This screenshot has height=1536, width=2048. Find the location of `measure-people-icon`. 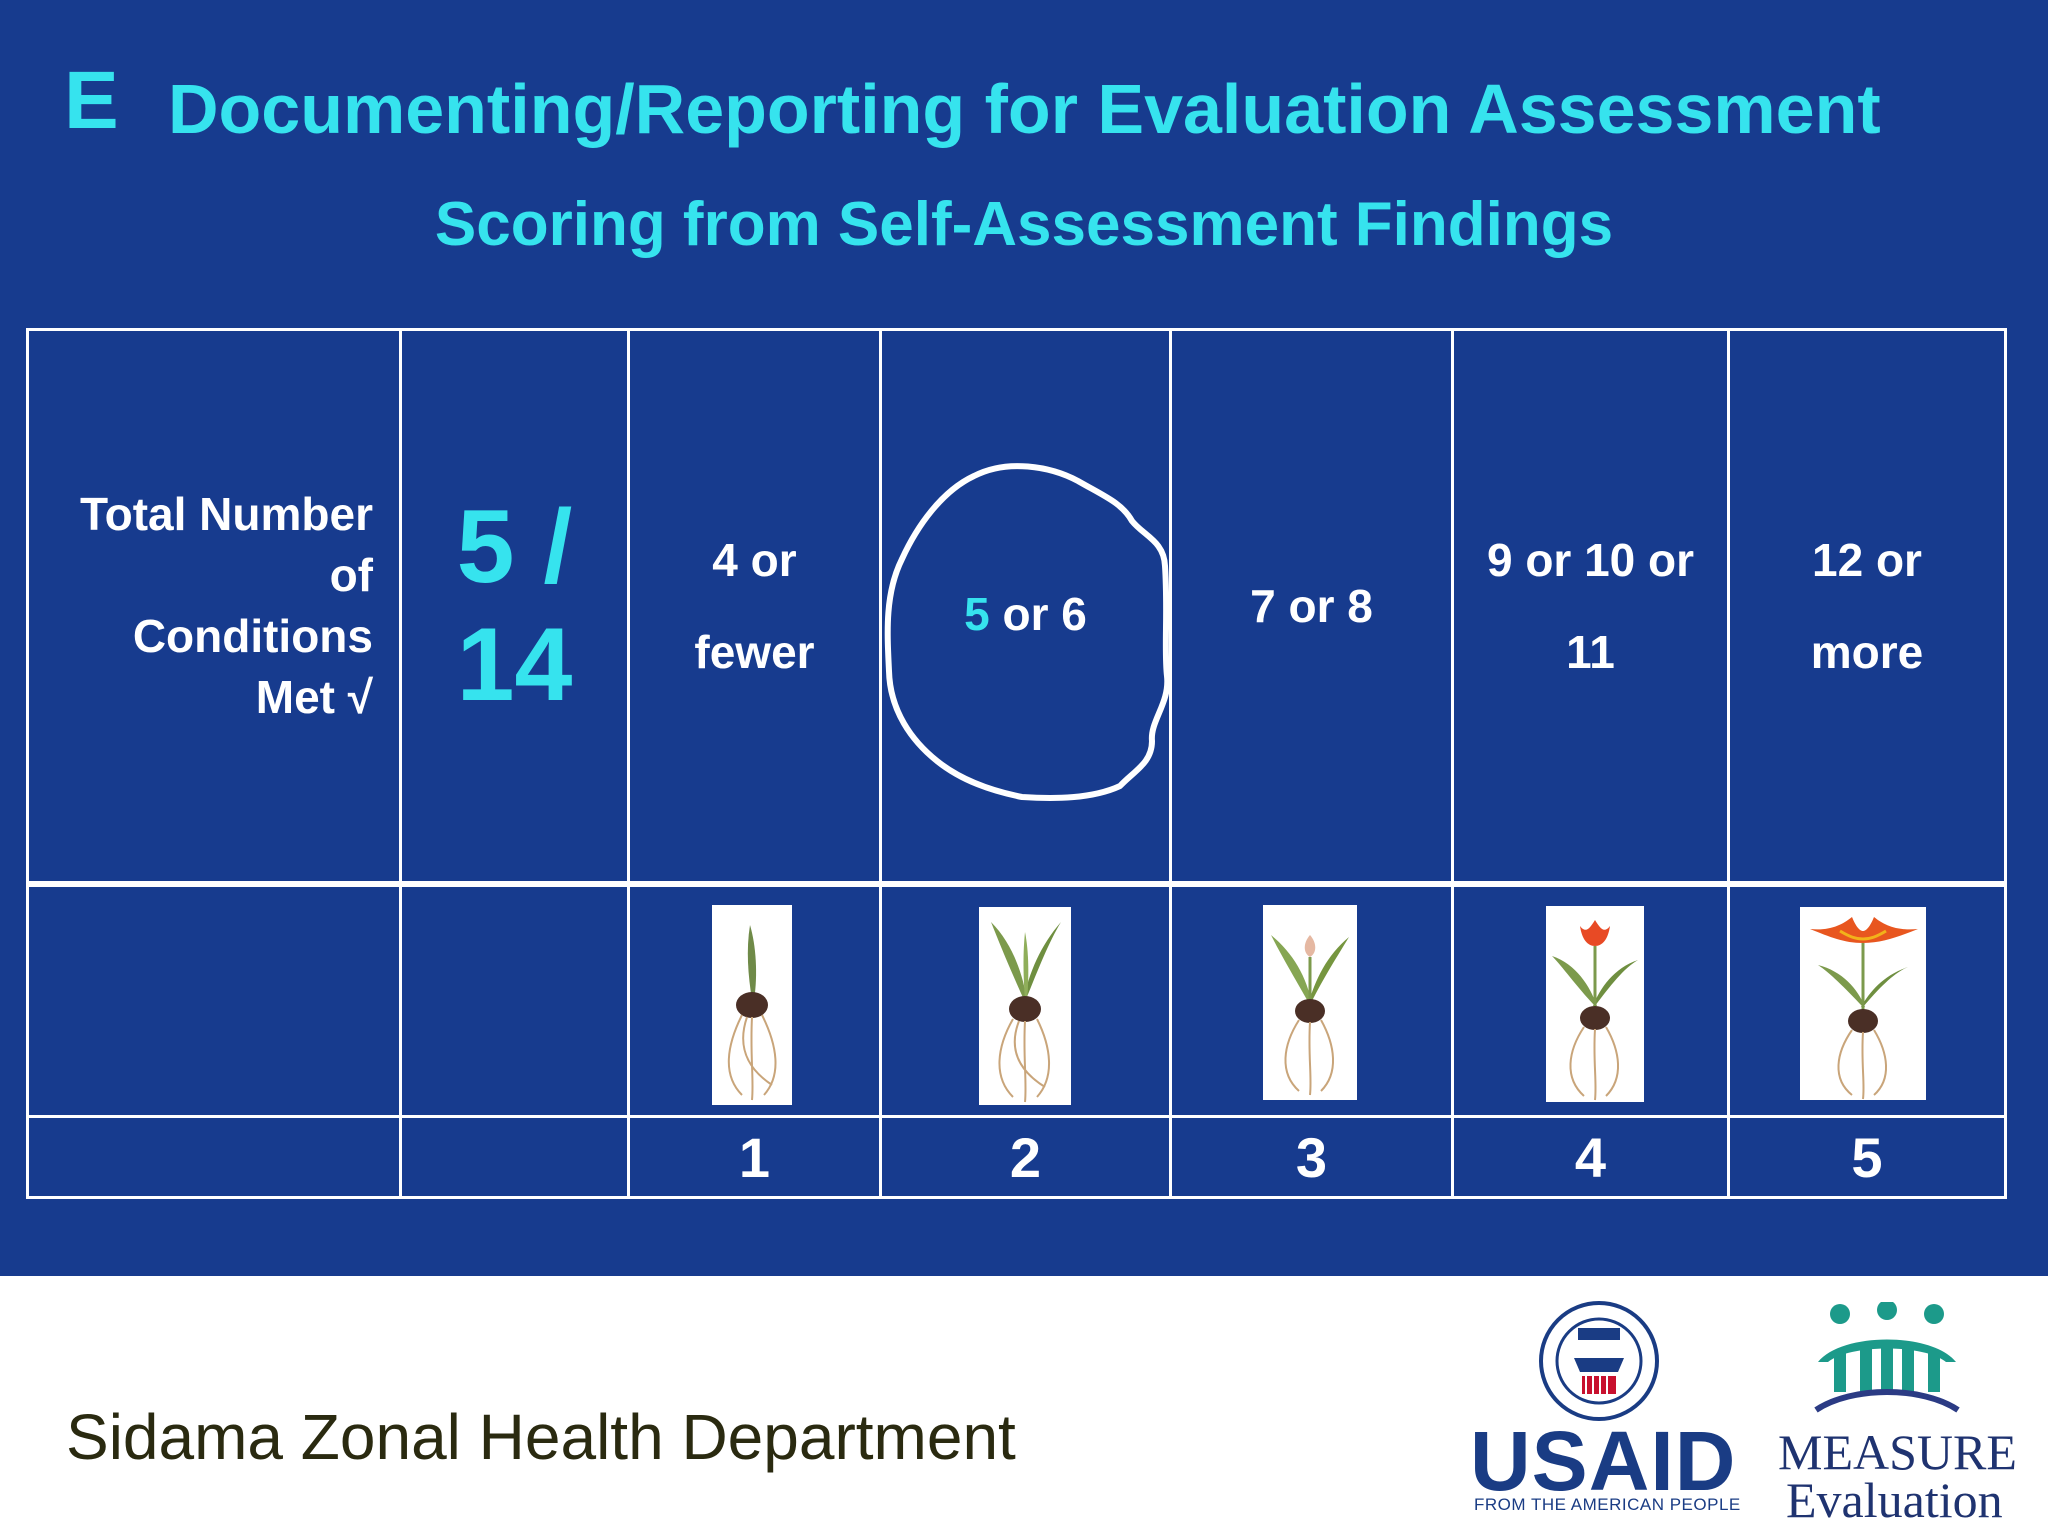

measure-people-icon is located at coordinates (1887, 1357).